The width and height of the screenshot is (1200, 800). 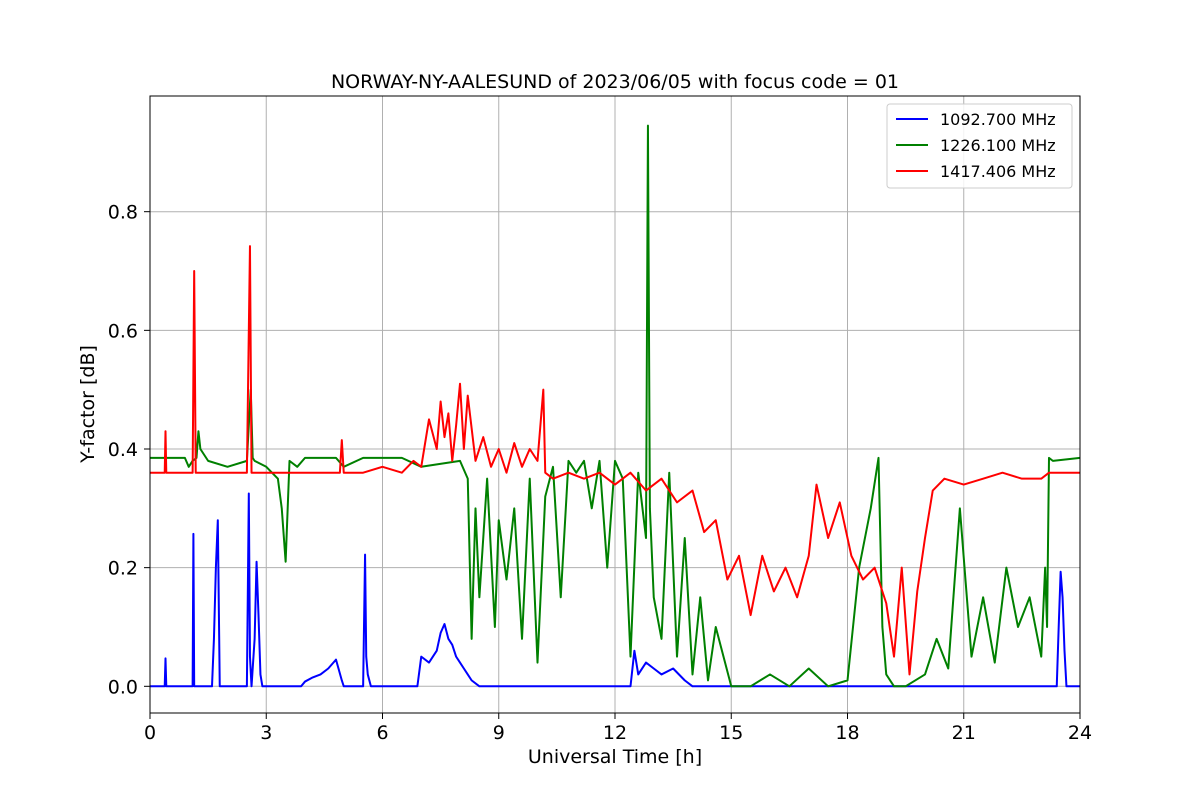 I want to click on legend: 1092.700 MHz 1226.100 MHz 1417.406 MHz, so click(x=979, y=146).